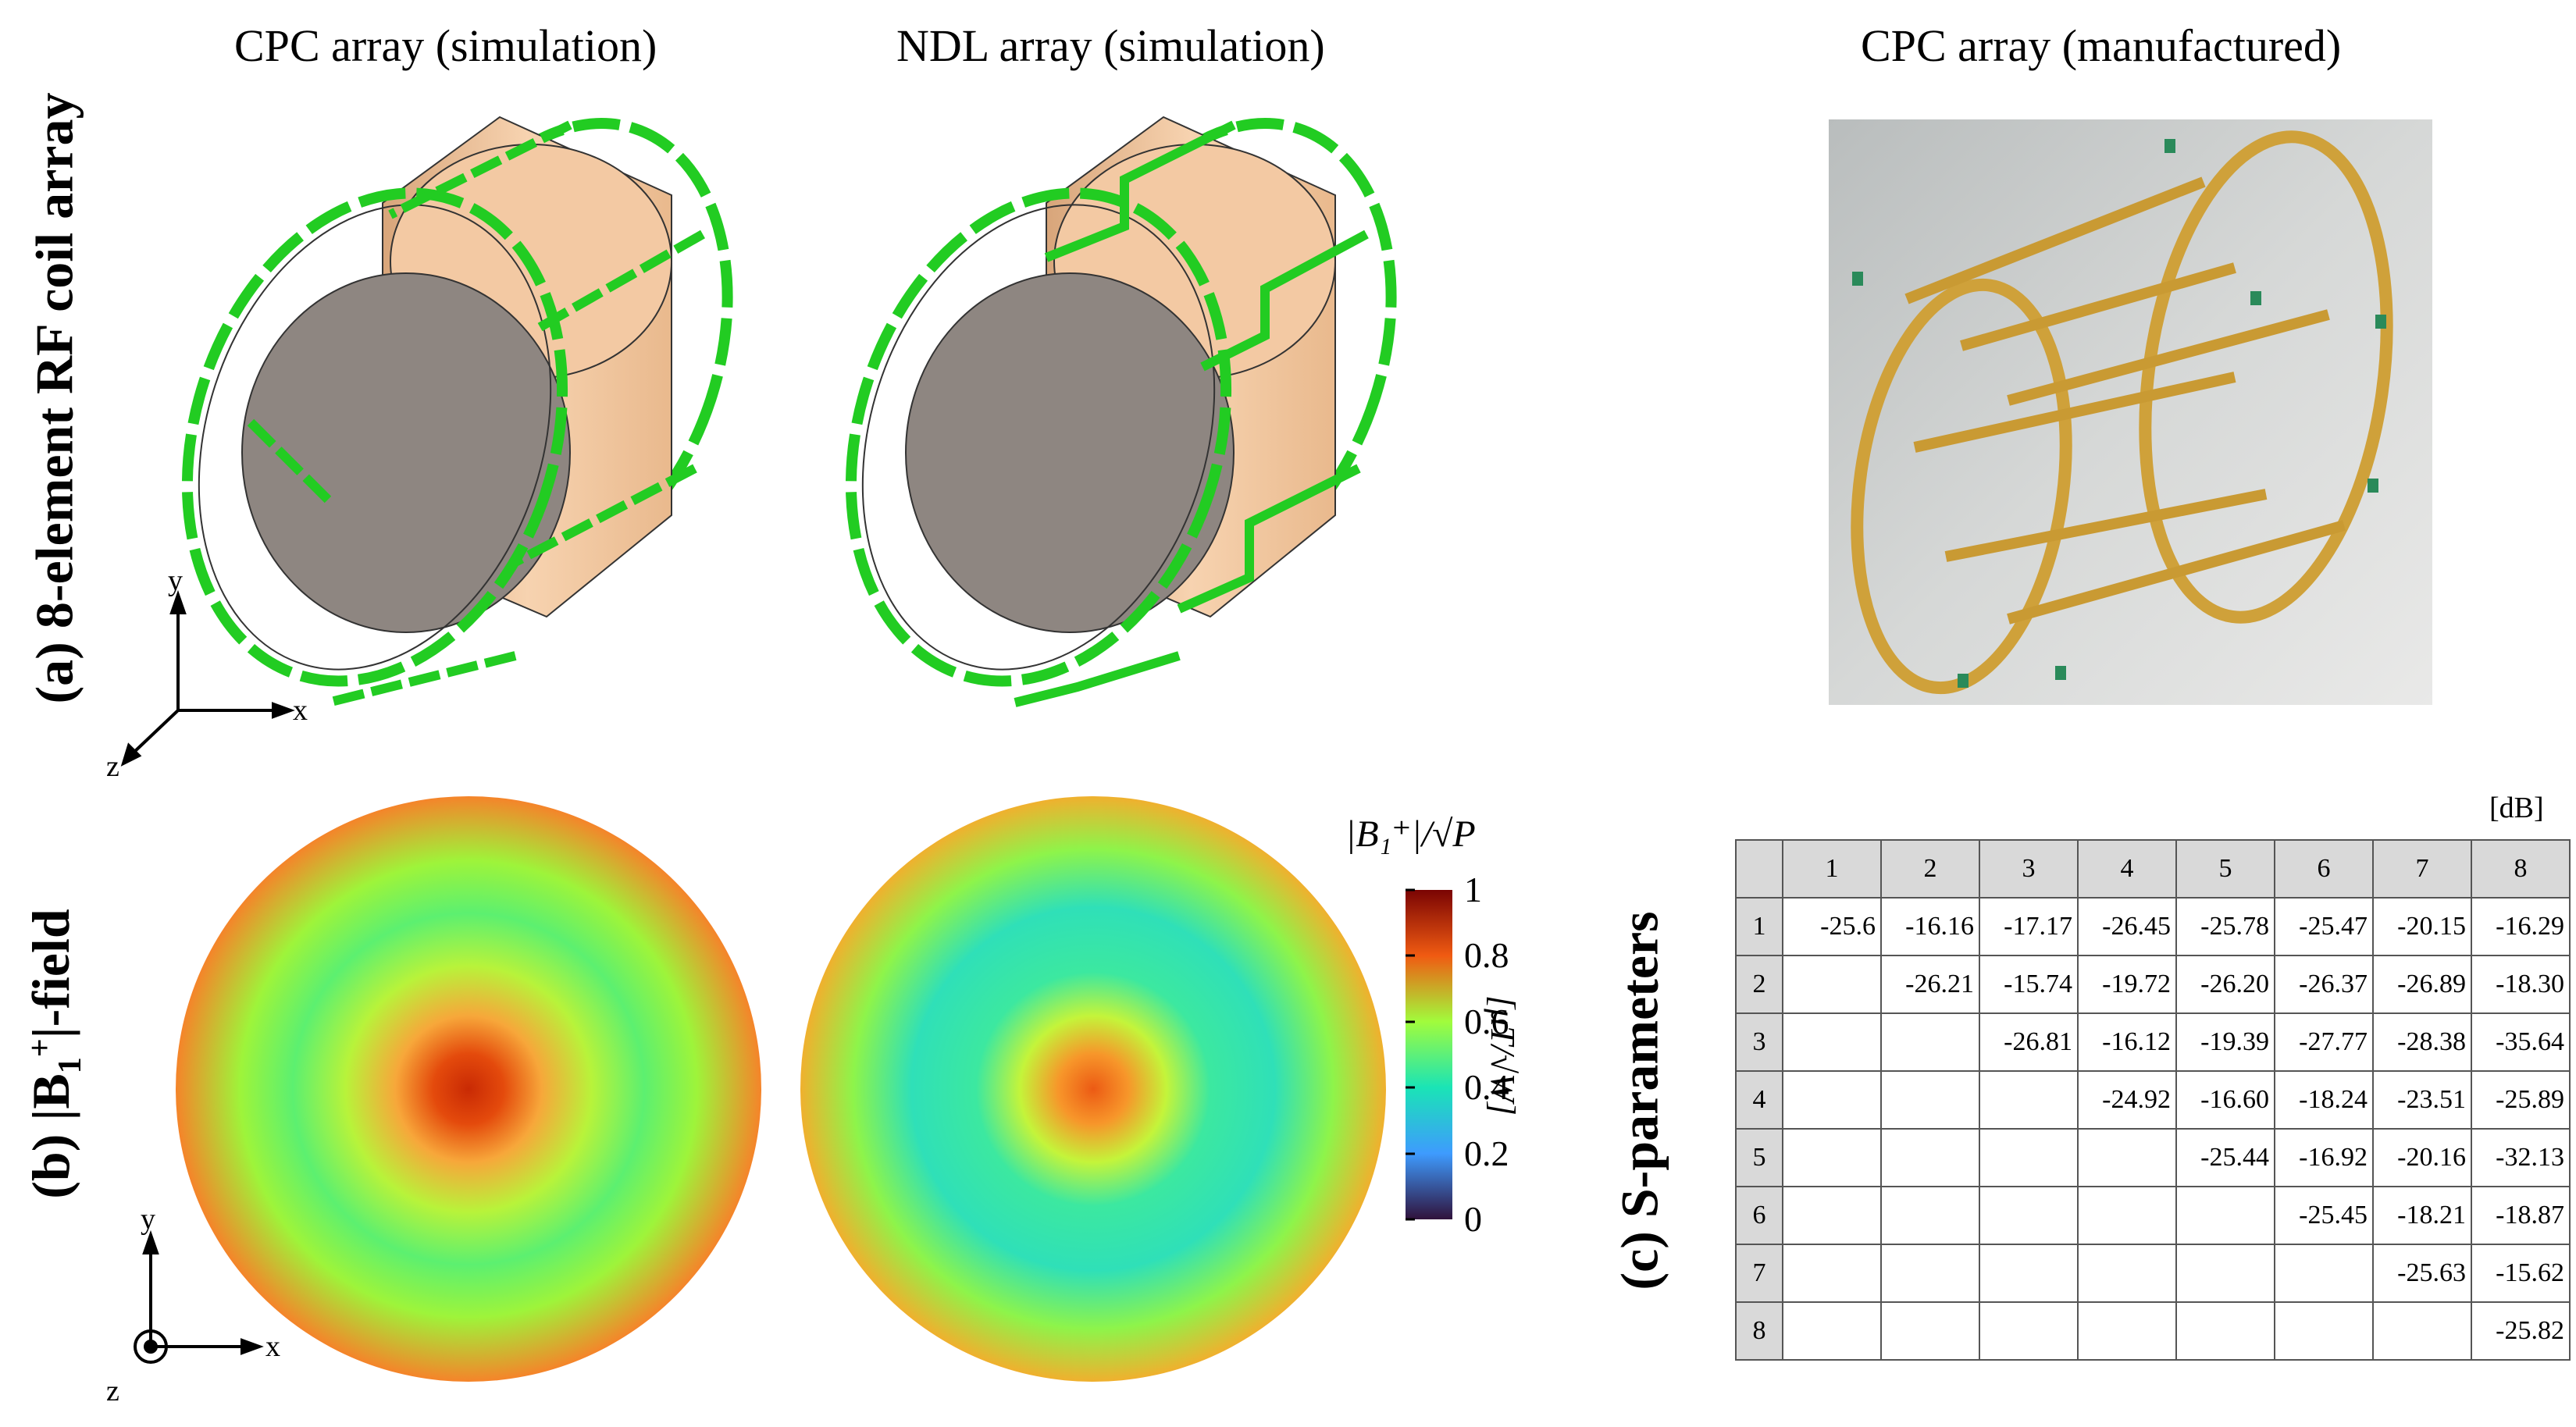  I want to click on col-header: 2, so click(1930, 869).